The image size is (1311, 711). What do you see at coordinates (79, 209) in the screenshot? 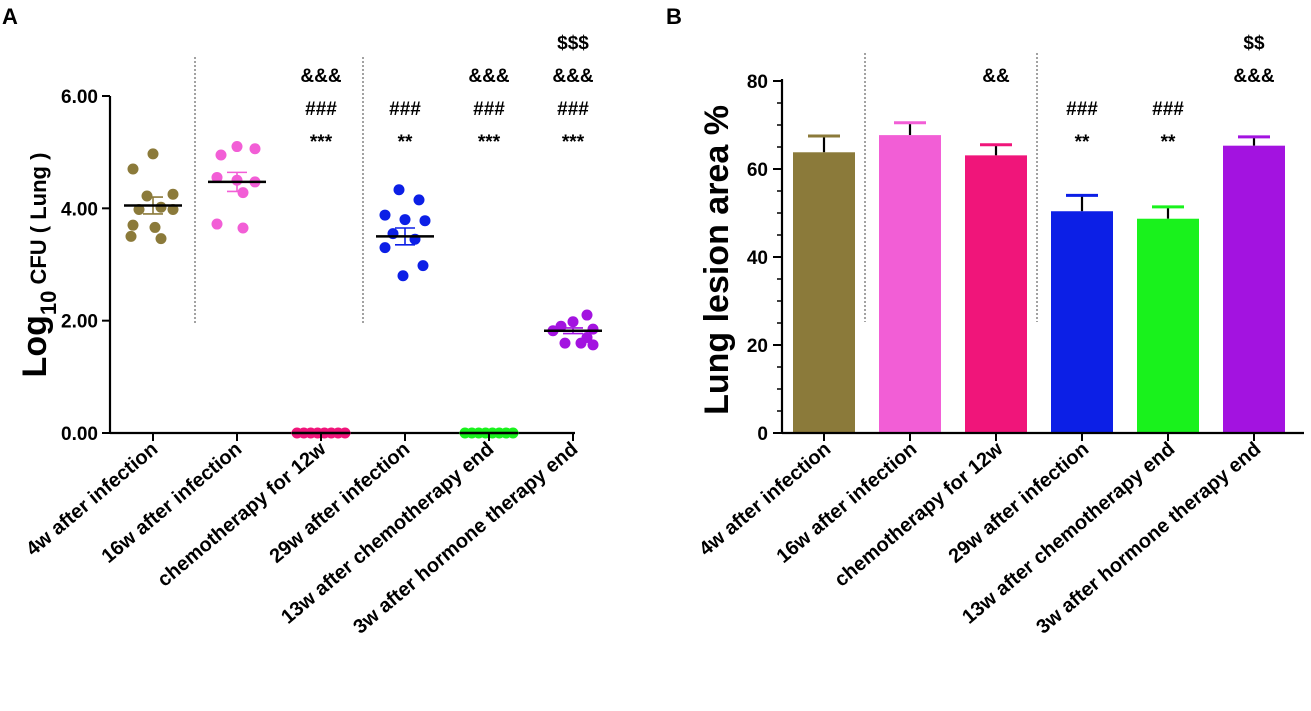
I see `y-tick-label: 4.00` at bounding box center [79, 209].